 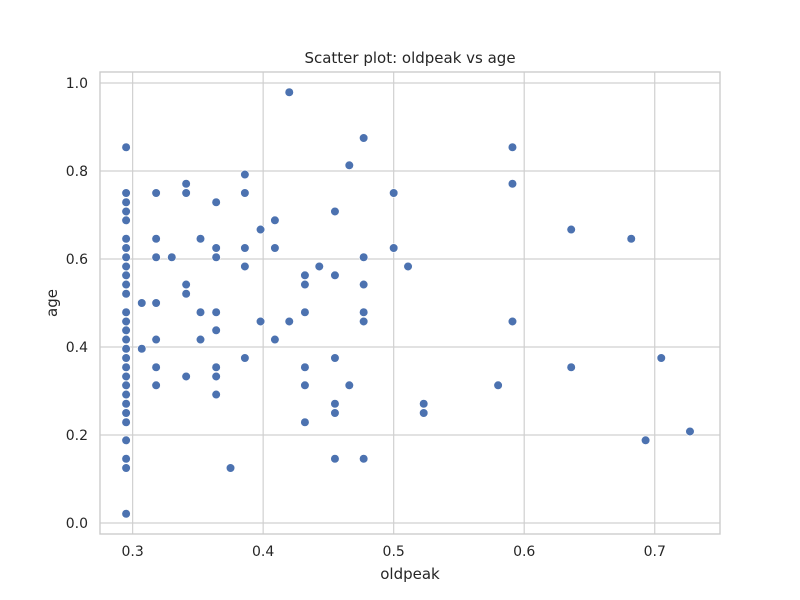 I want to click on x-tick-label: 0.5, so click(x=394, y=552).